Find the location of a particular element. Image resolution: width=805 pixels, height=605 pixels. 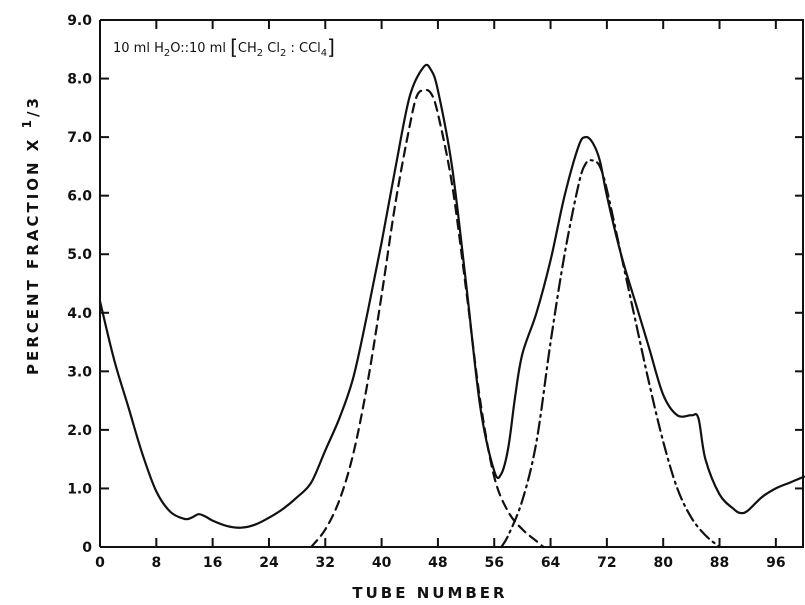

annotation-part: 10 ml H is located at coordinates (138, 48).